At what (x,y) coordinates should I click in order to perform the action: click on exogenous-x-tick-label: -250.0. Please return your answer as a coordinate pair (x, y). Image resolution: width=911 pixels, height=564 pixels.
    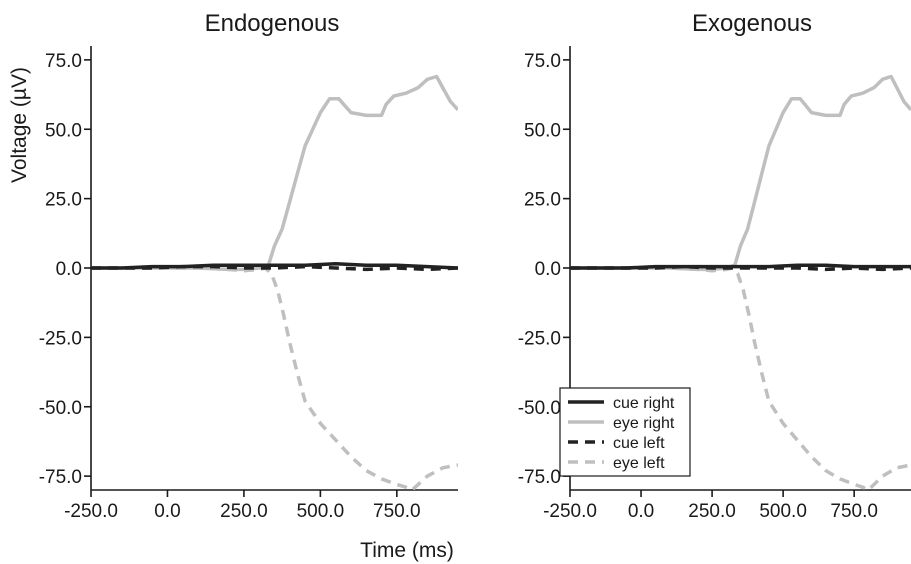
    Looking at the image, I should click on (570, 511).